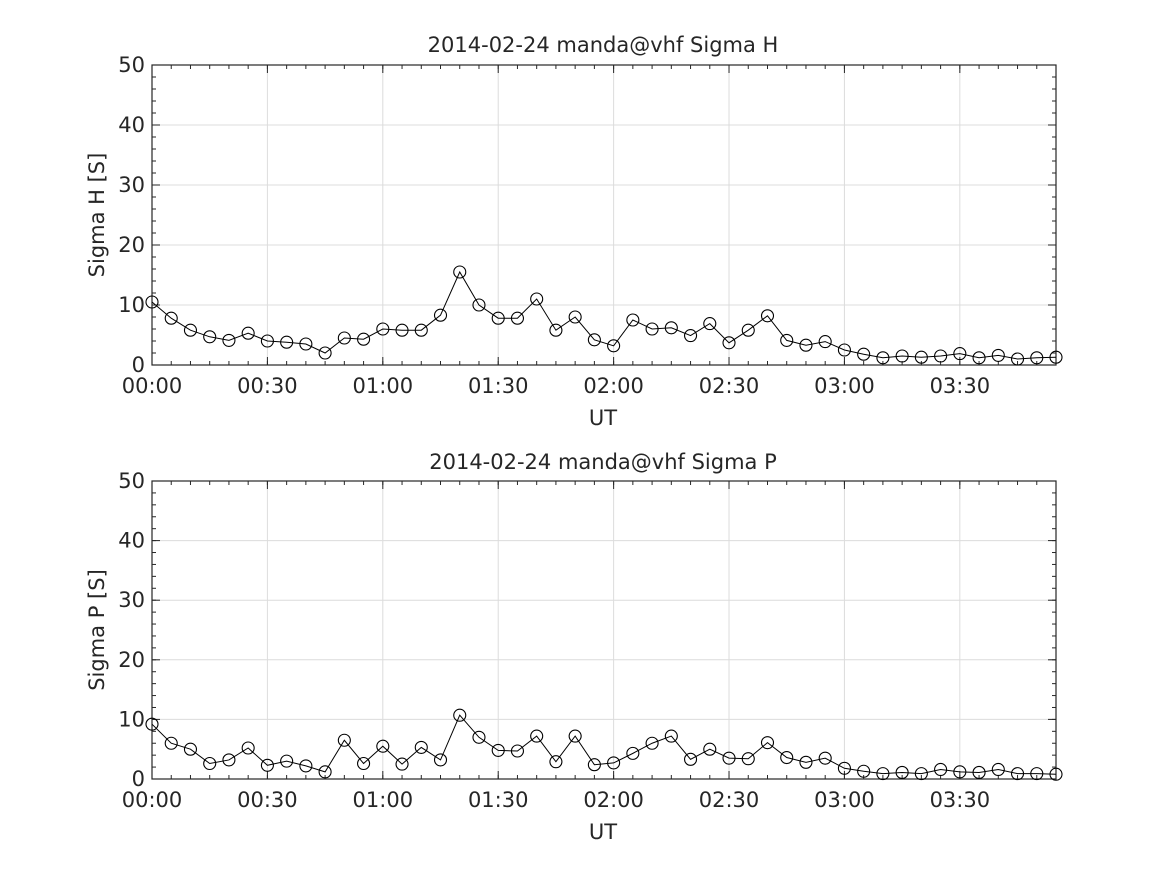  What do you see at coordinates (131, 125) in the screenshot?
I see `y-tick-label: 40` at bounding box center [131, 125].